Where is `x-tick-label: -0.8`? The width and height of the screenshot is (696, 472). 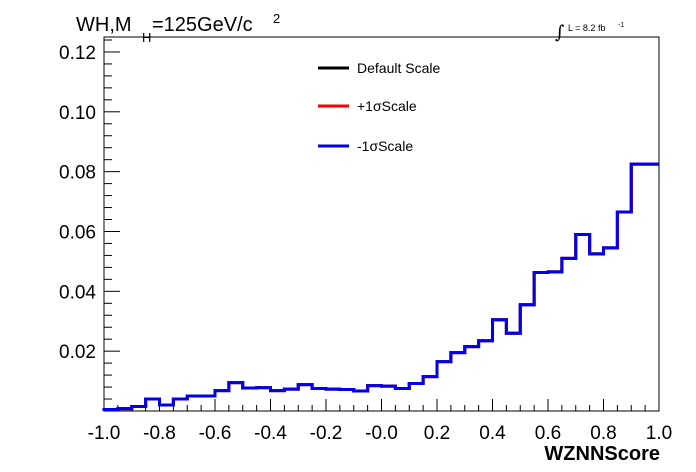
x-tick-label: -0.8 is located at coordinates (159, 433).